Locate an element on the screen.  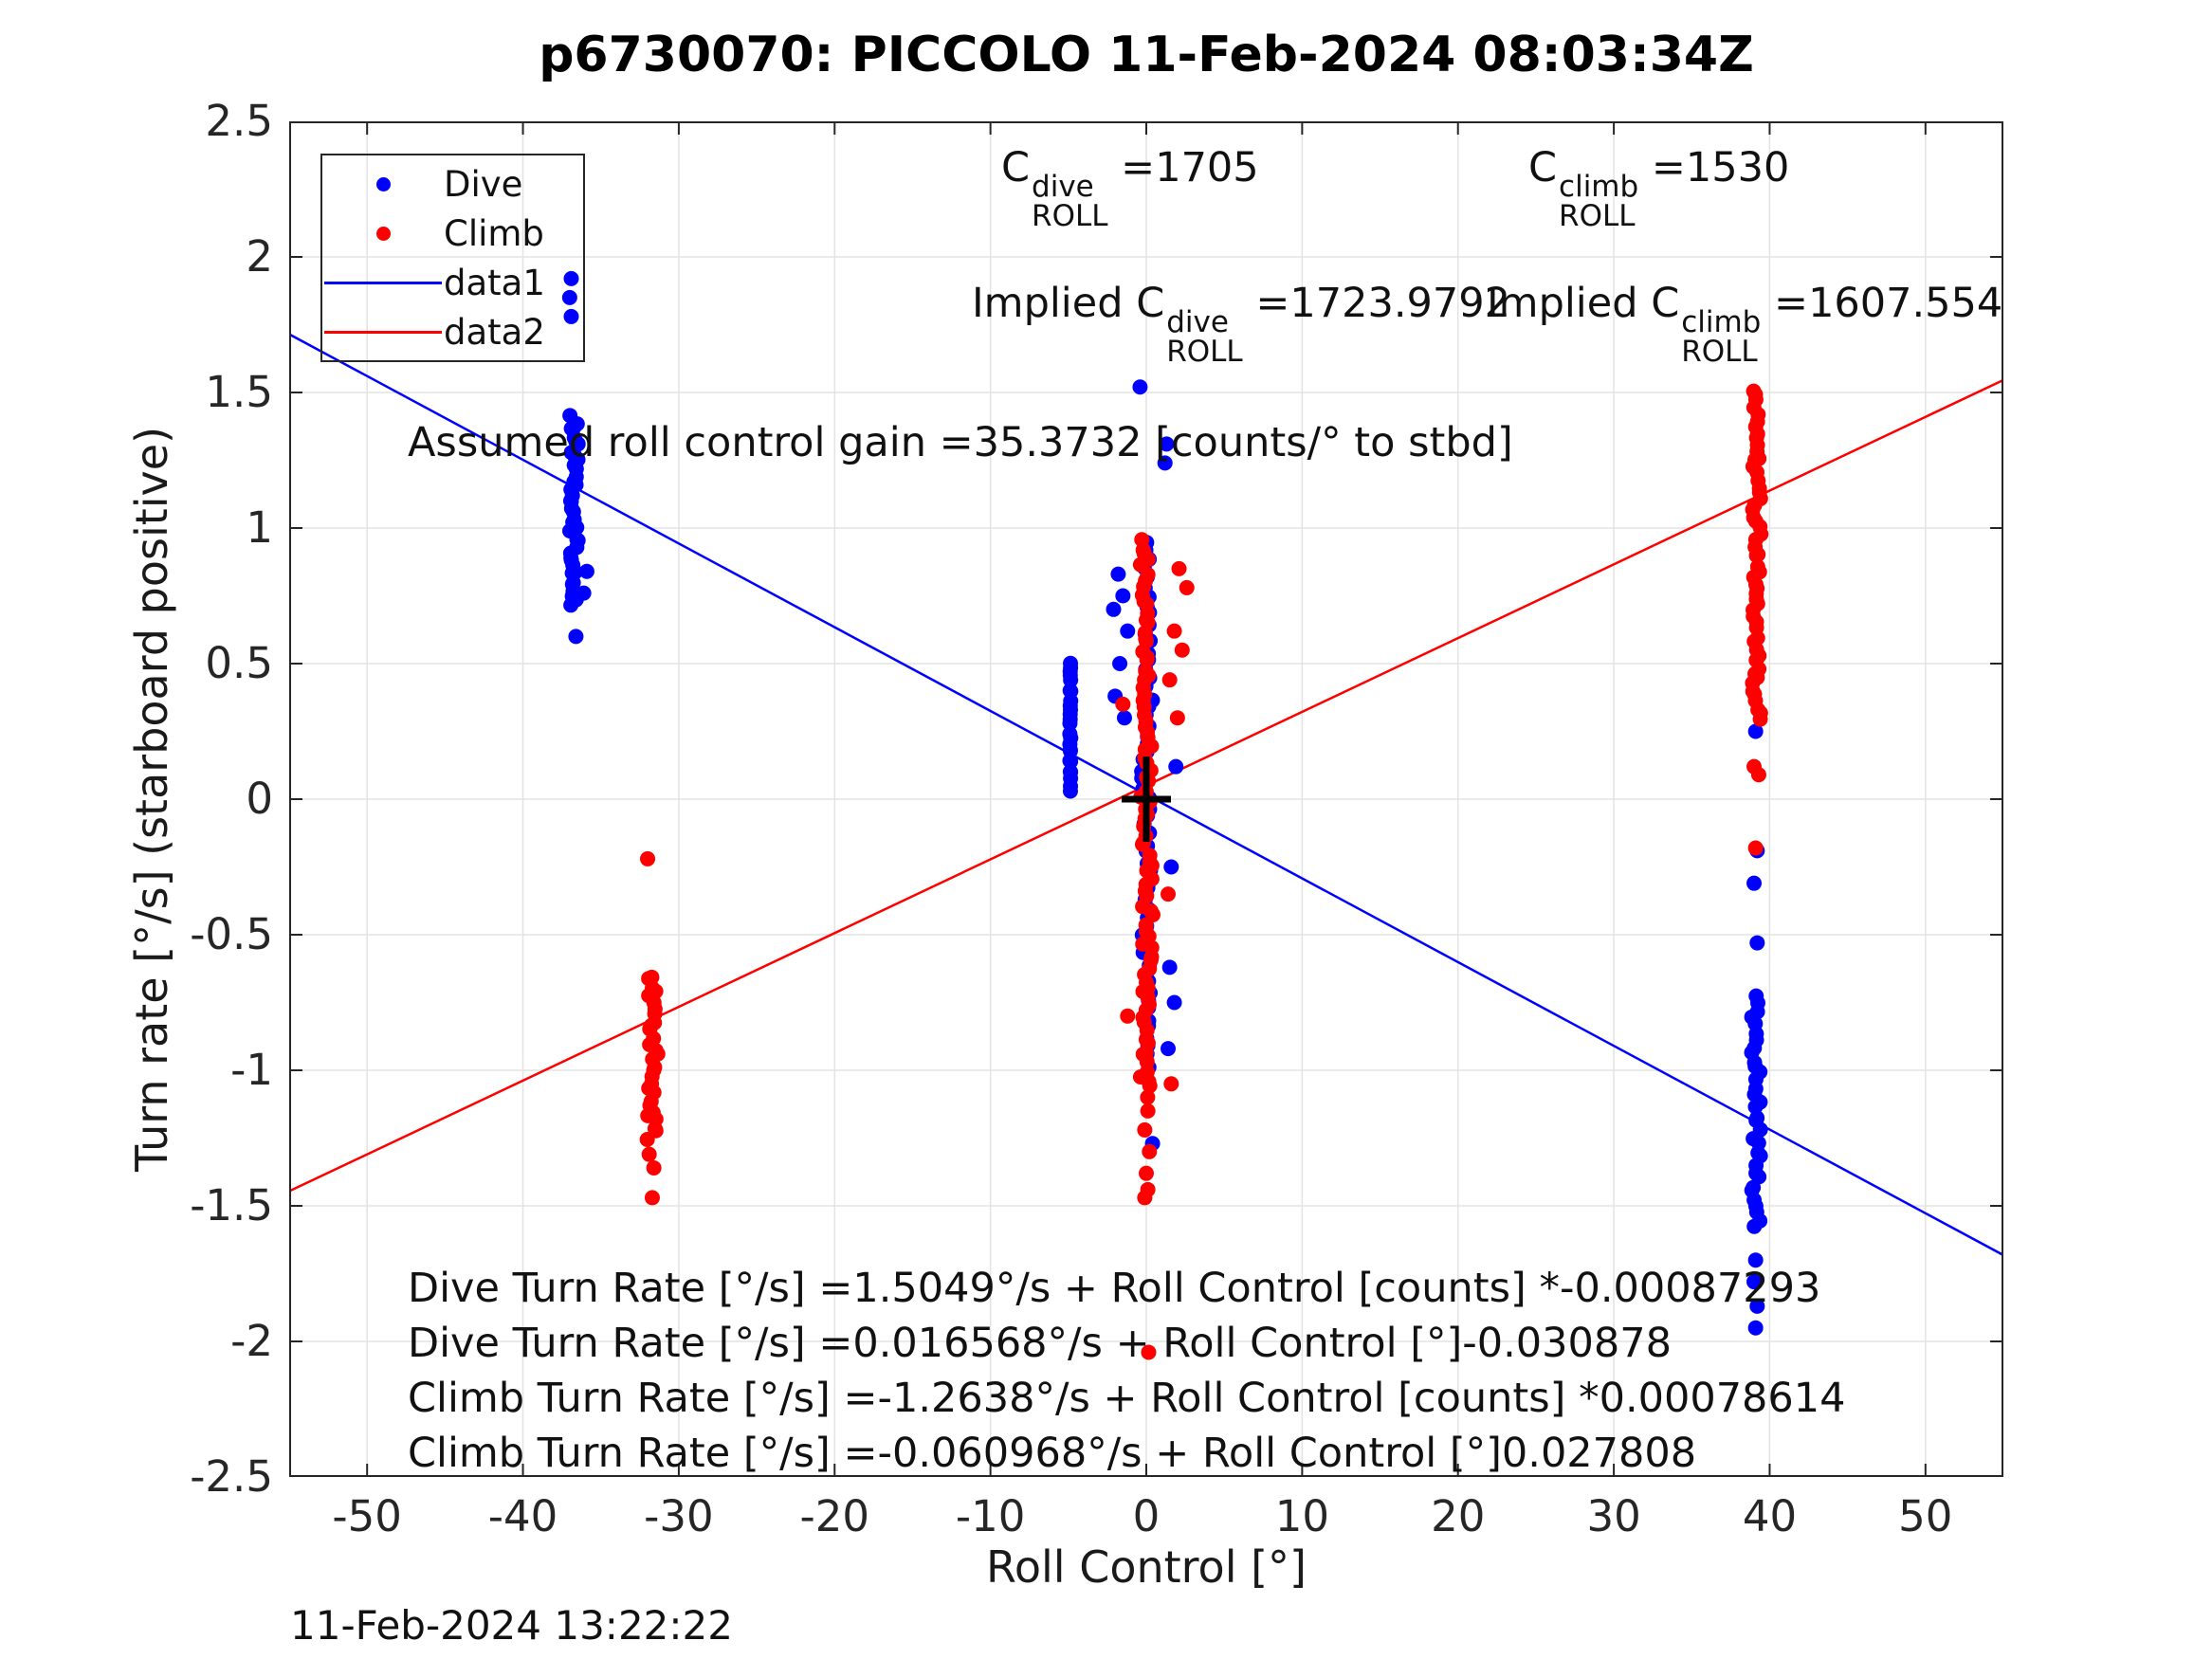
legend-entry-data1: data1 is located at coordinates (452, 282).